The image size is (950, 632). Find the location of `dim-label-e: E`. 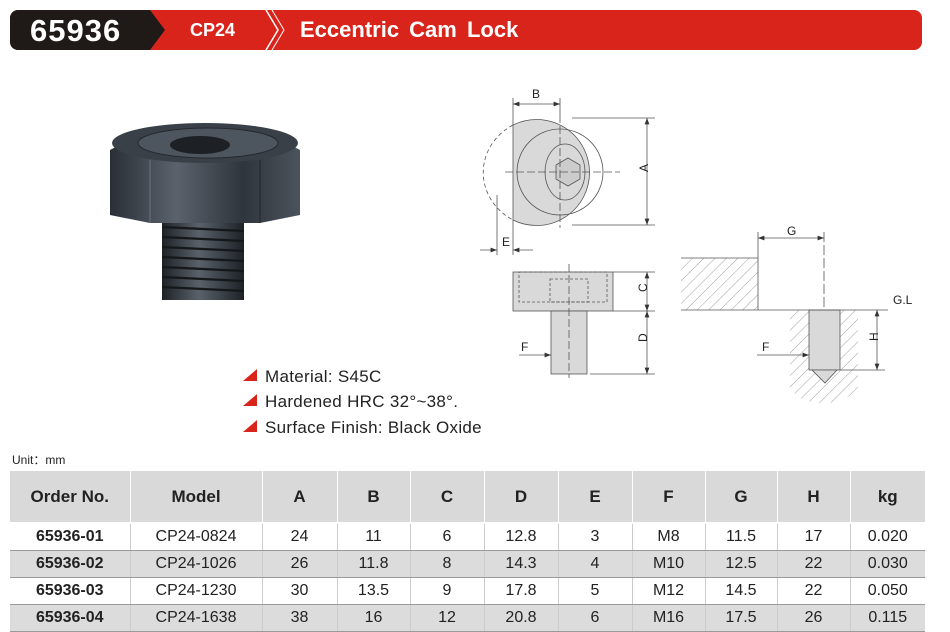

dim-label-e: E is located at coordinates (506, 242).